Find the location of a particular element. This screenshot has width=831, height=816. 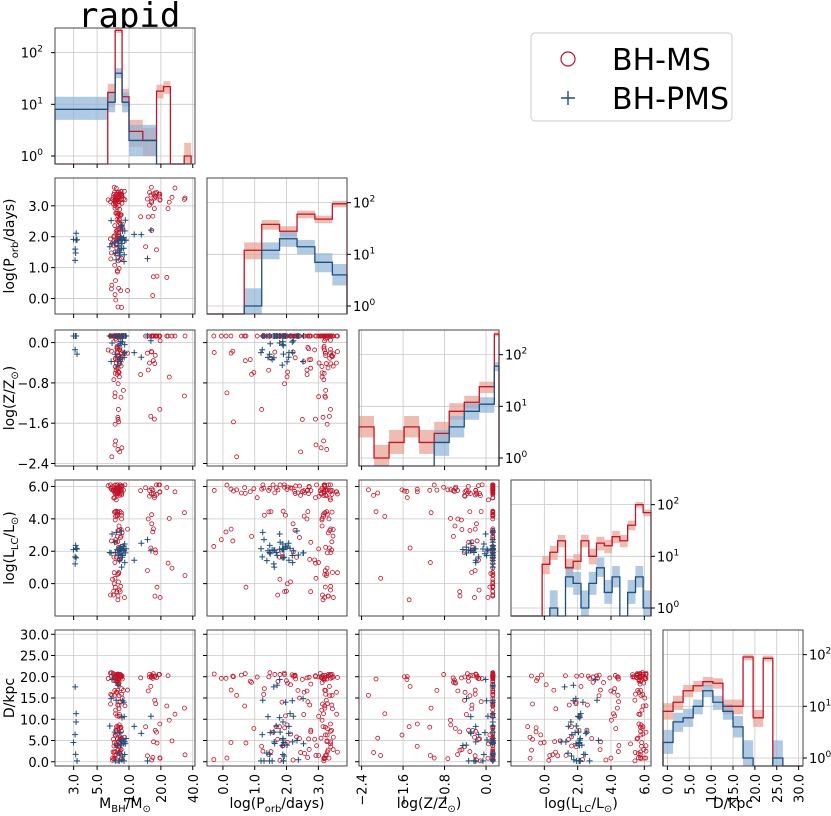

y-tick-label: 15.0 is located at coordinates (34, 699).